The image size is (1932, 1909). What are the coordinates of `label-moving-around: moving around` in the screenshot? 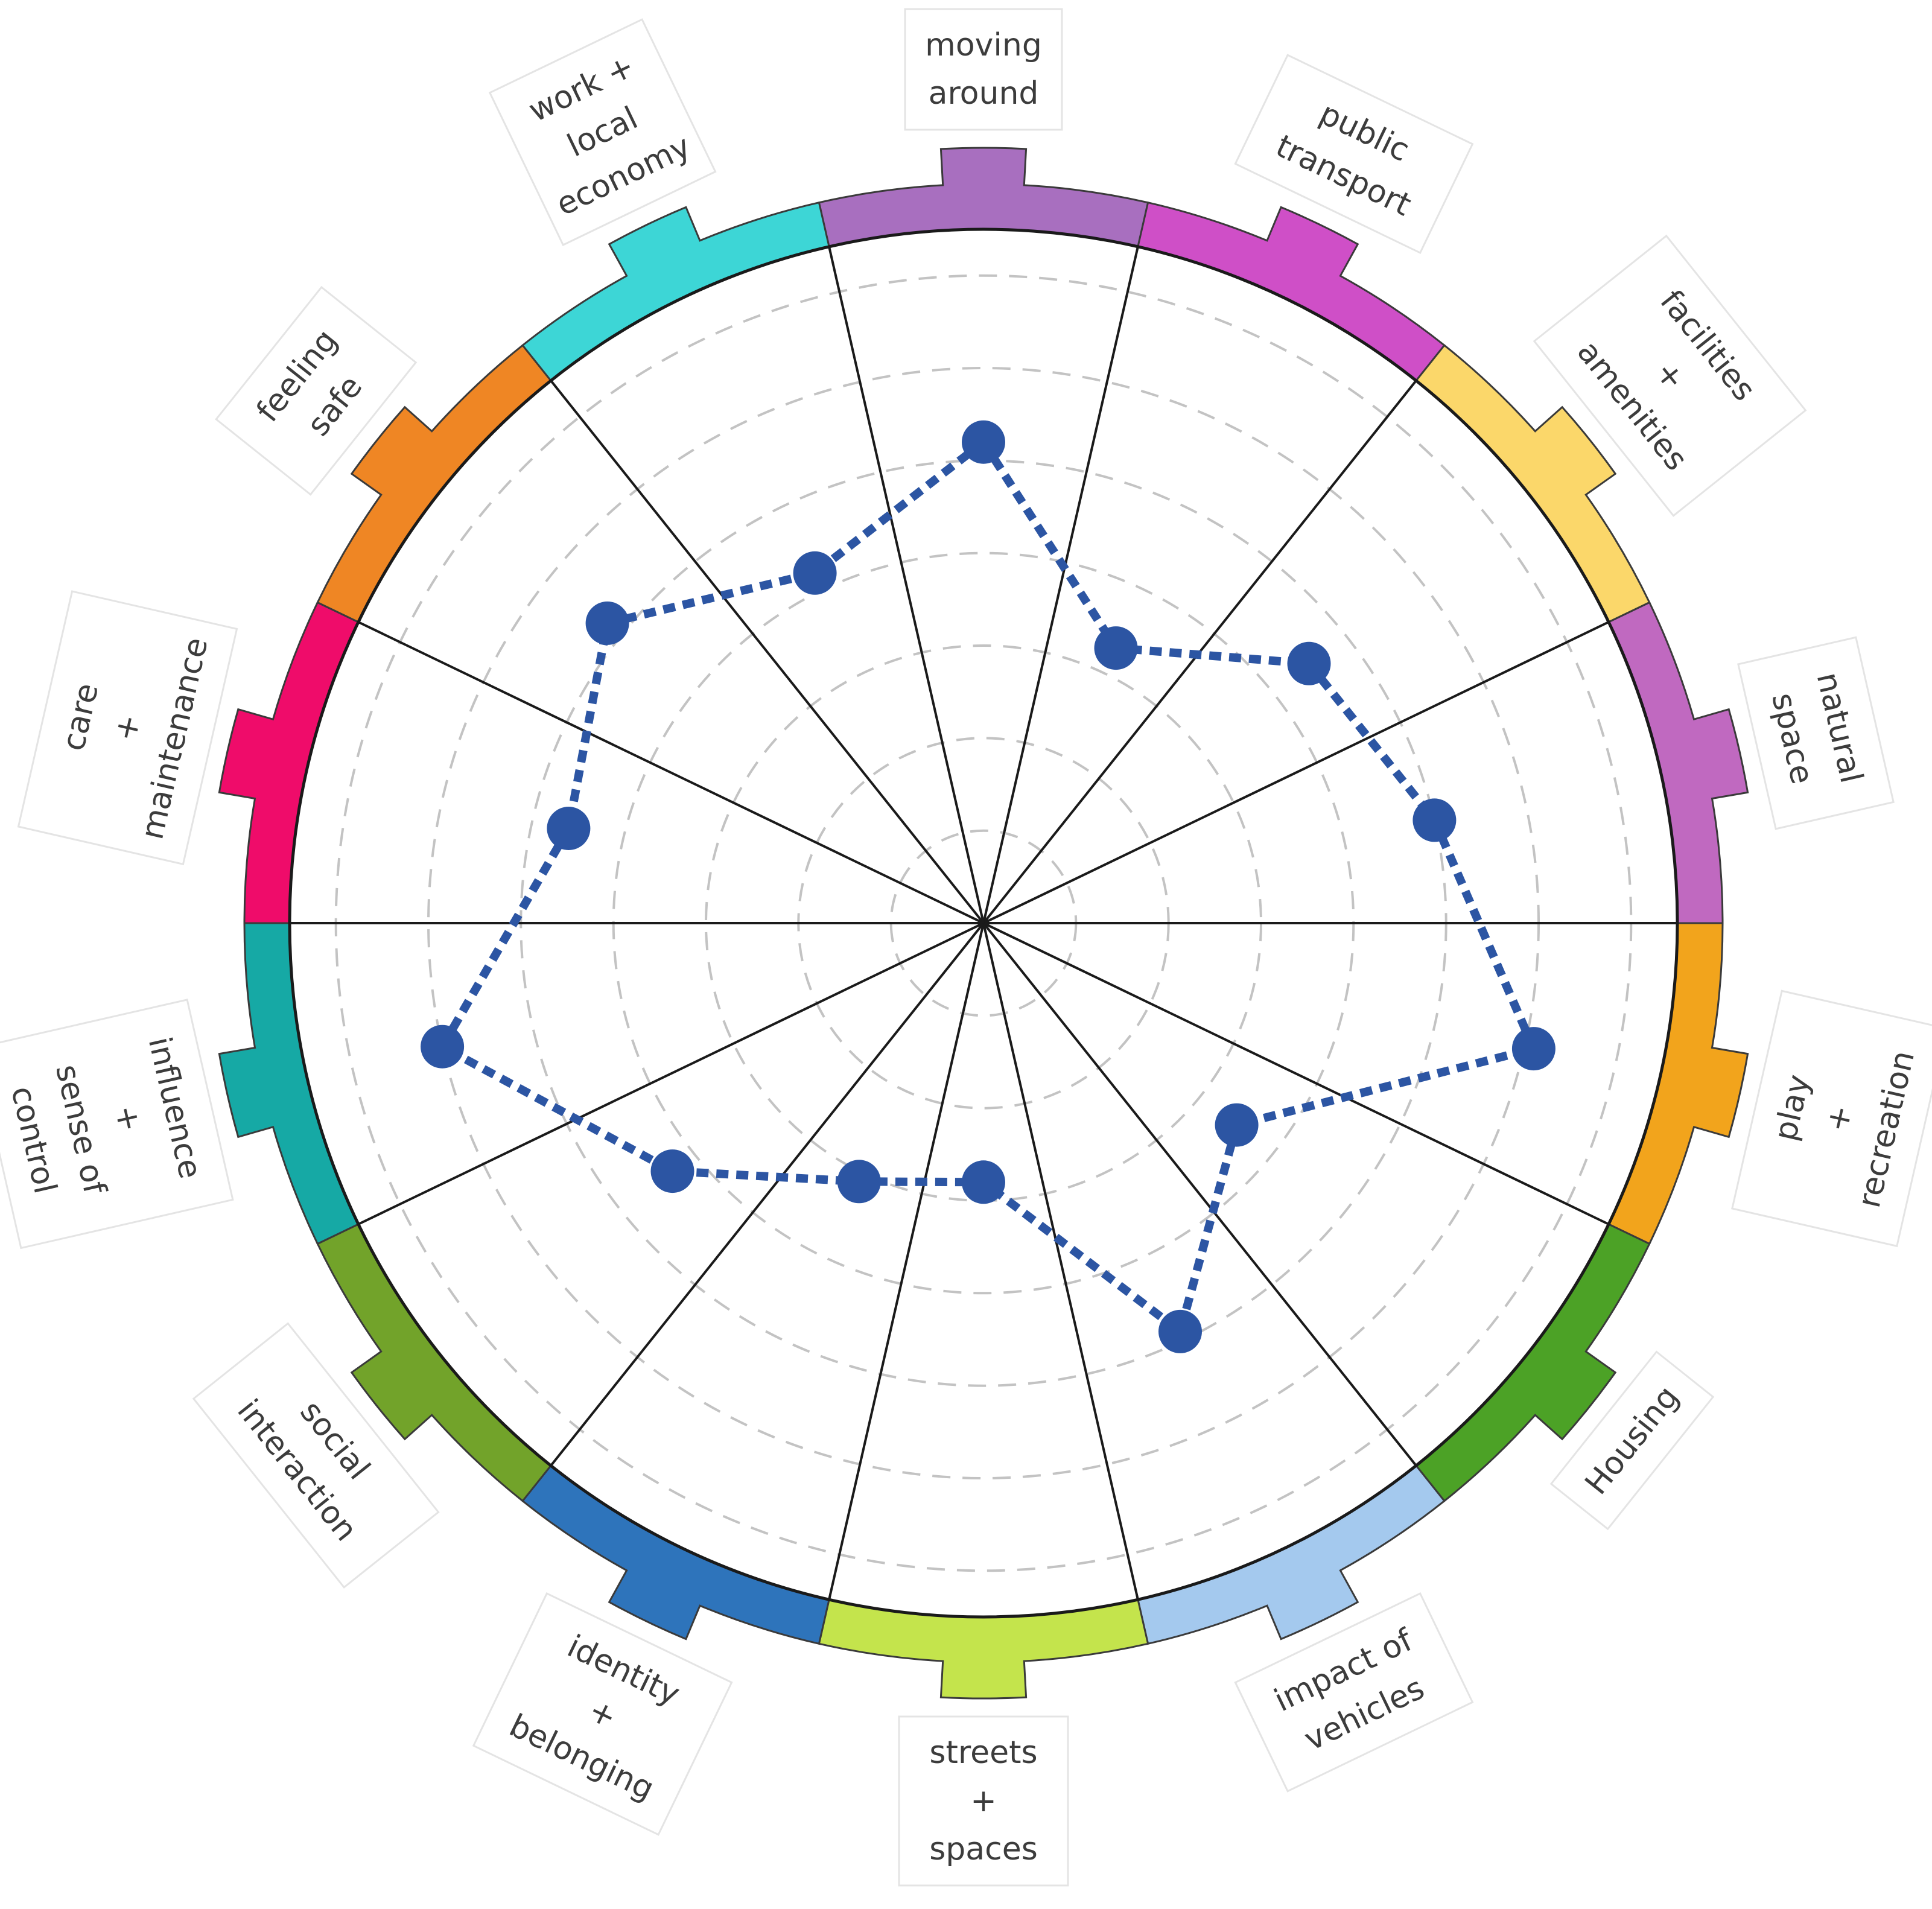 It's located at (983, 69).